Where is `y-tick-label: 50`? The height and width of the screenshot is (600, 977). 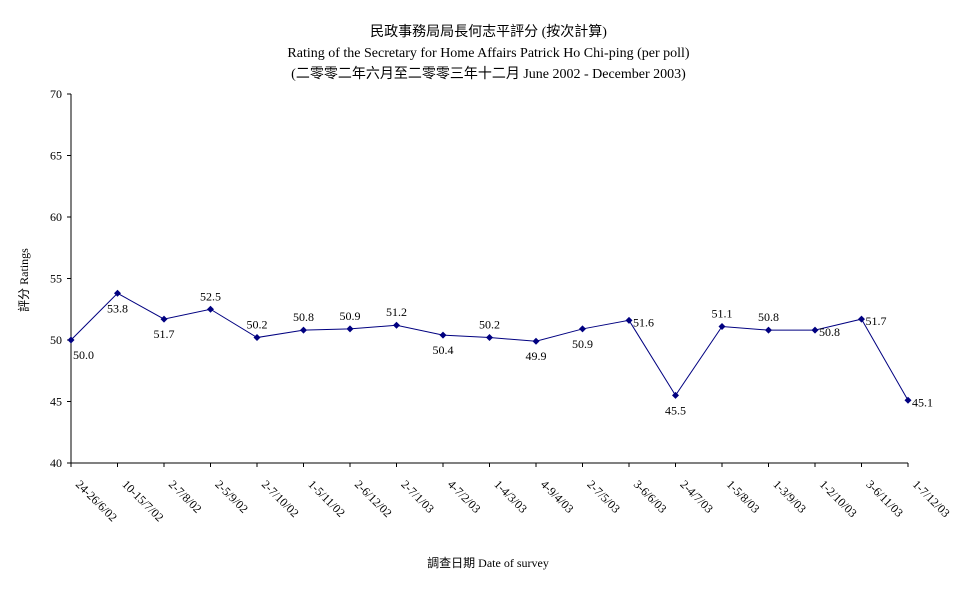
y-tick-label: 50 is located at coordinates (56, 340).